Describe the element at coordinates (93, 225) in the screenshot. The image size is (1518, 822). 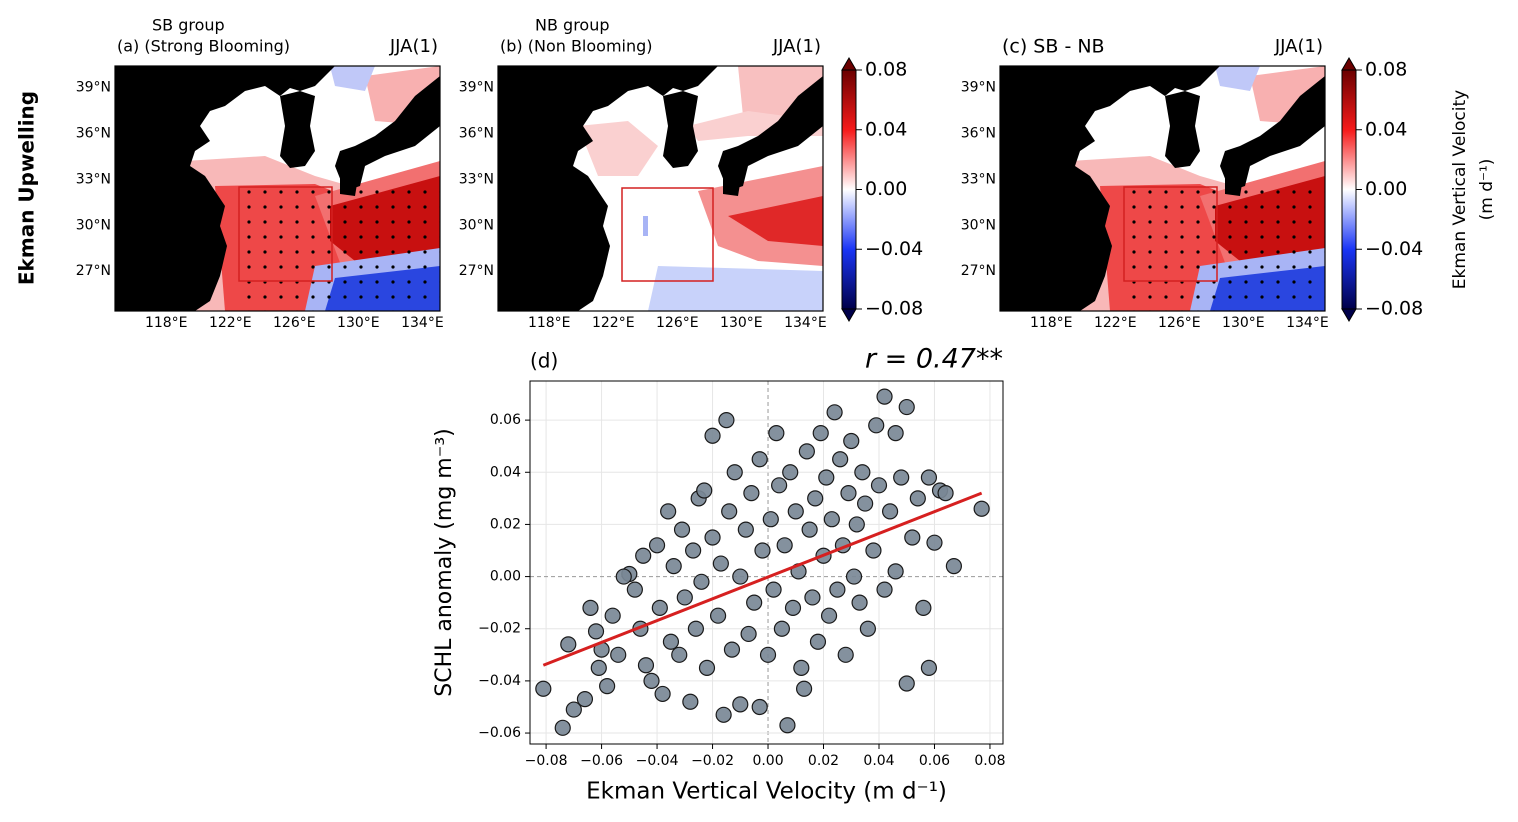
I see `y-tick-label: 30°N` at that location.